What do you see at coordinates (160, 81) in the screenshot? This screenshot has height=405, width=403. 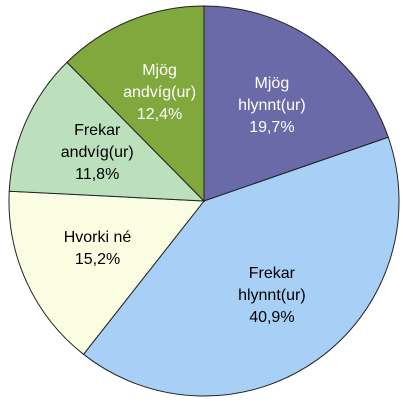 I see `category-label: Mjög andvíg(ur)` at bounding box center [160, 81].